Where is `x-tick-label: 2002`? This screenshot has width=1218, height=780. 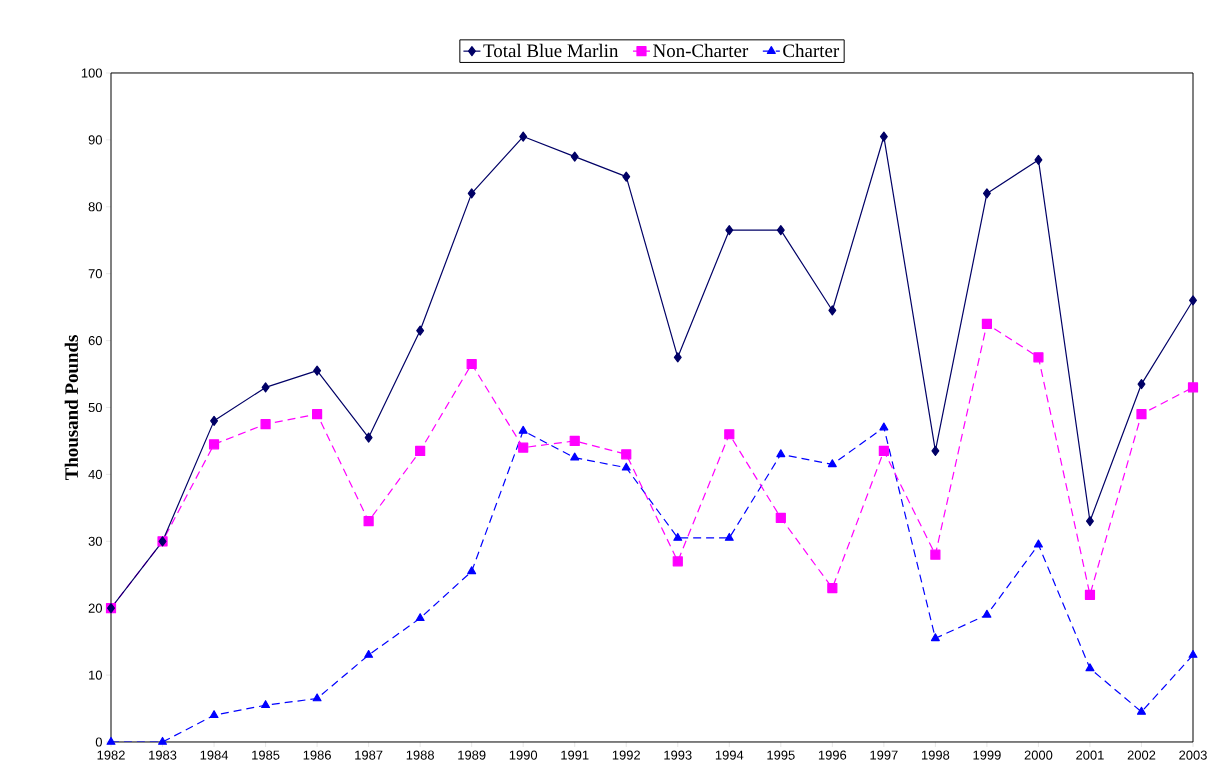
x-tick-label: 2002 is located at coordinates (1141, 755).